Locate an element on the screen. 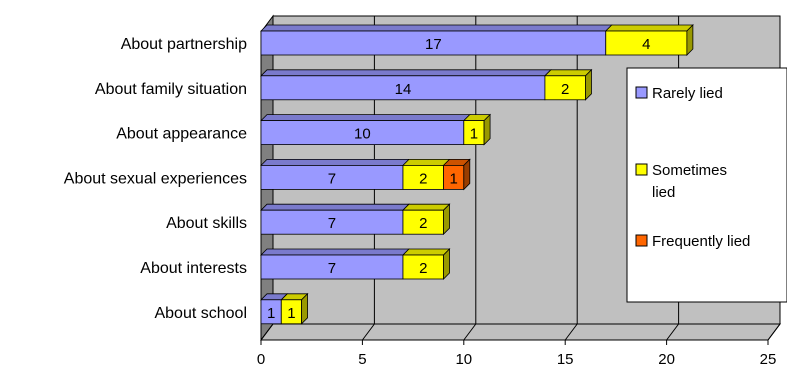 Image resolution: width=787 pixels, height=372 pixels. data-label: 4 is located at coordinates (646, 44).